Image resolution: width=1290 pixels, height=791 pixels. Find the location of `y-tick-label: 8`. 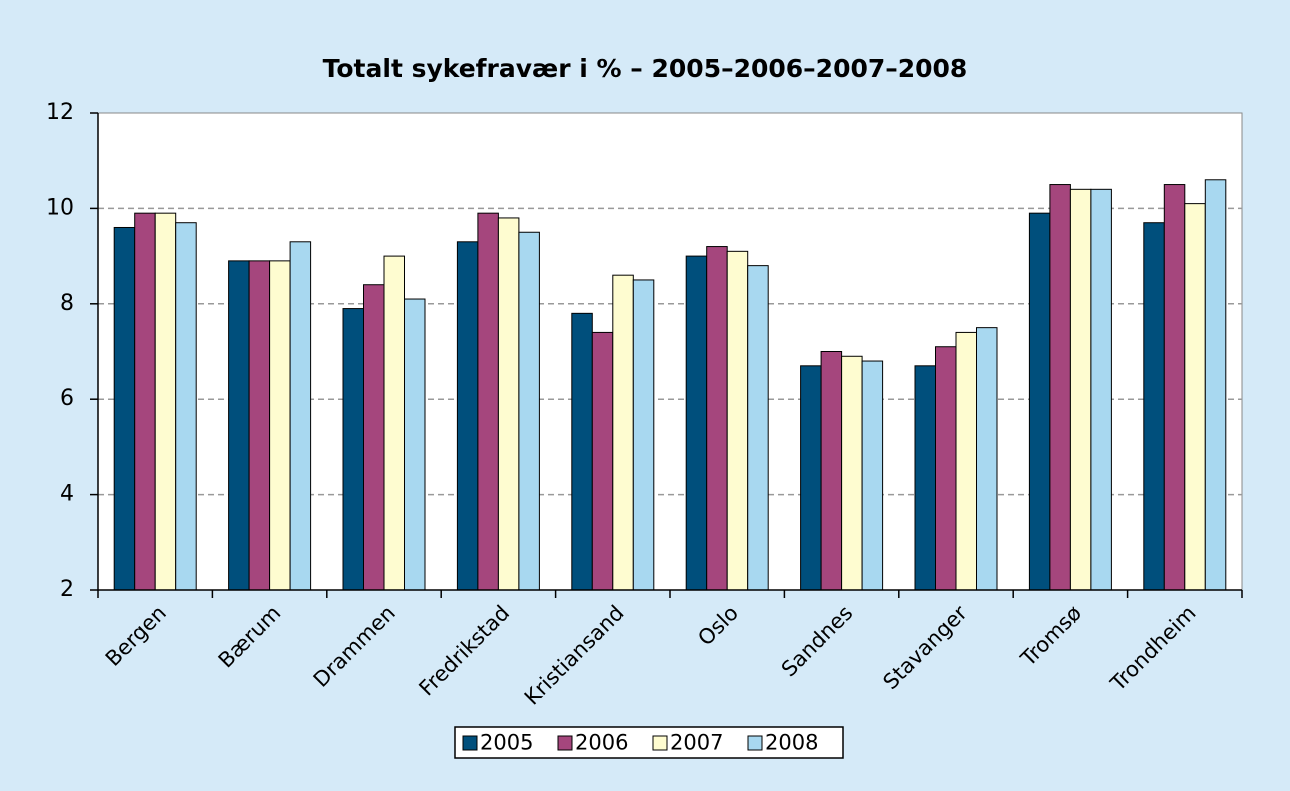

y-tick-label: 8 is located at coordinates (67, 303).